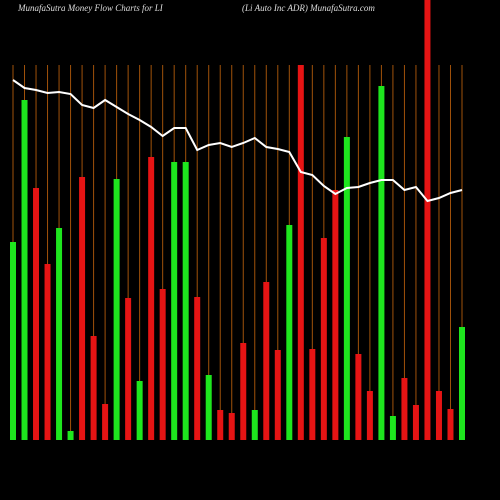 The width and height of the screenshot is (500, 500). What do you see at coordinates (308, 8) in the screenshot?
I see `chart-subtitle: (Li Auto Inc ADR) MunafaSutra.com` at bounding box center [308, 8].